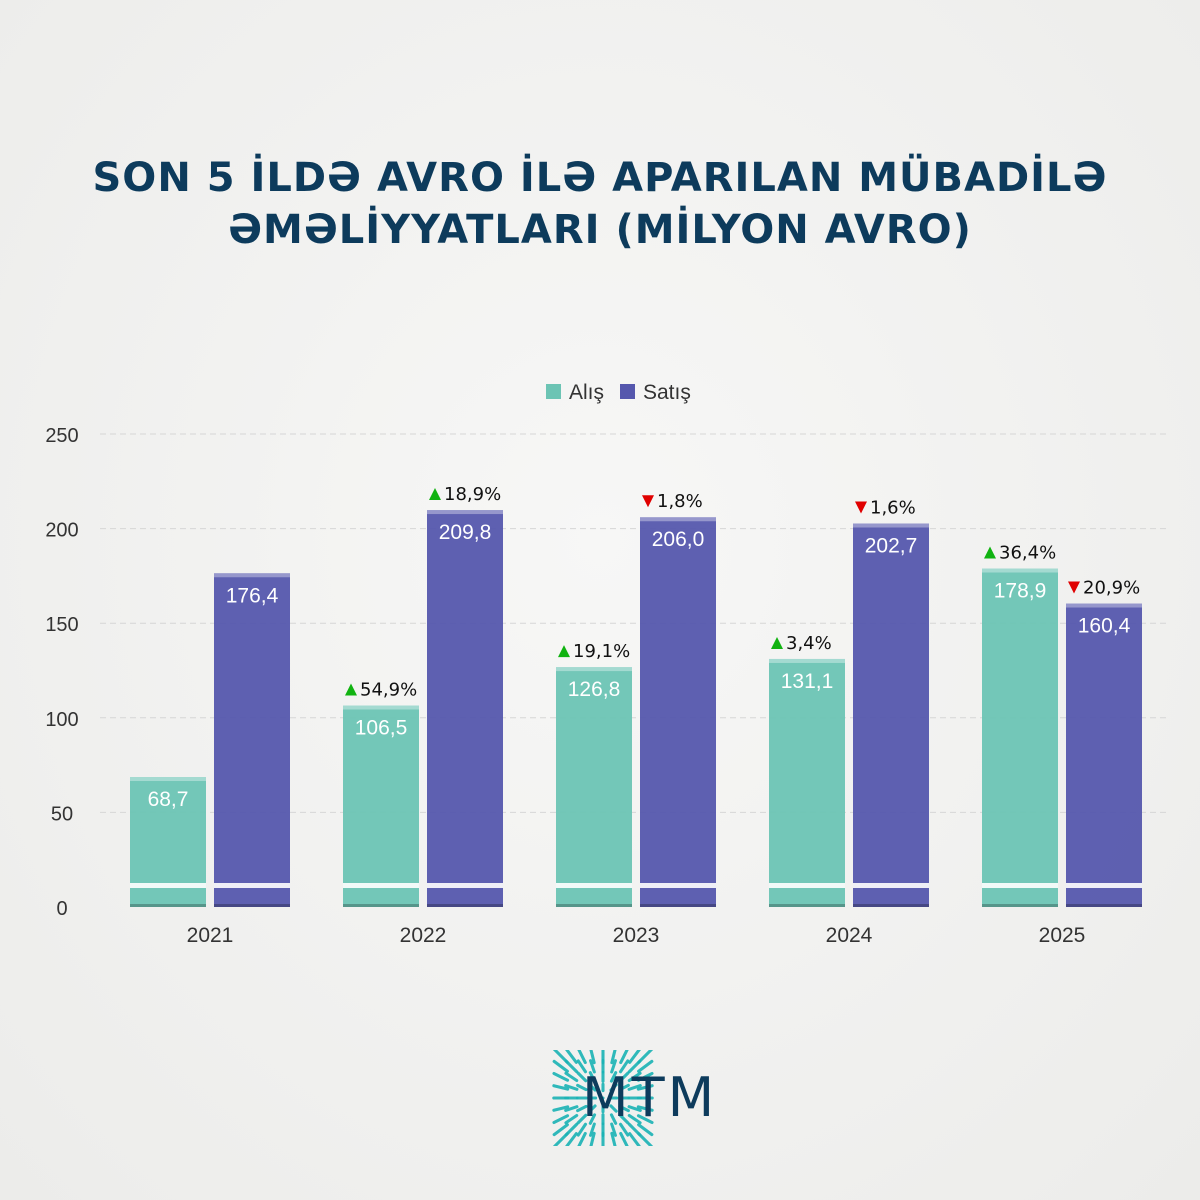 This screenshot has width=1200, height=1200. I want to click on data-label: 209,8, so click(465, 532).